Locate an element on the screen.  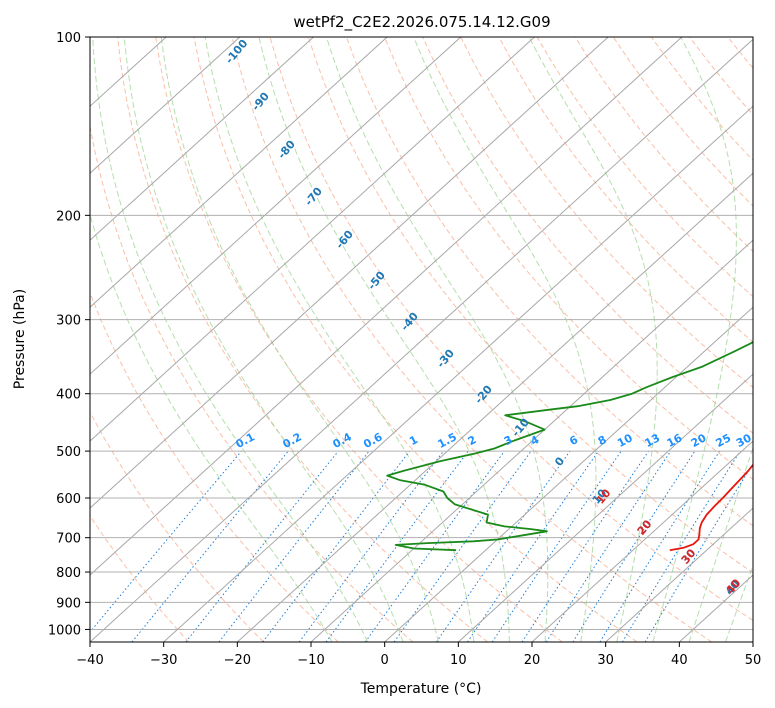
x-axis-label: Temperature (°C) is located at coordinates (421, 689).